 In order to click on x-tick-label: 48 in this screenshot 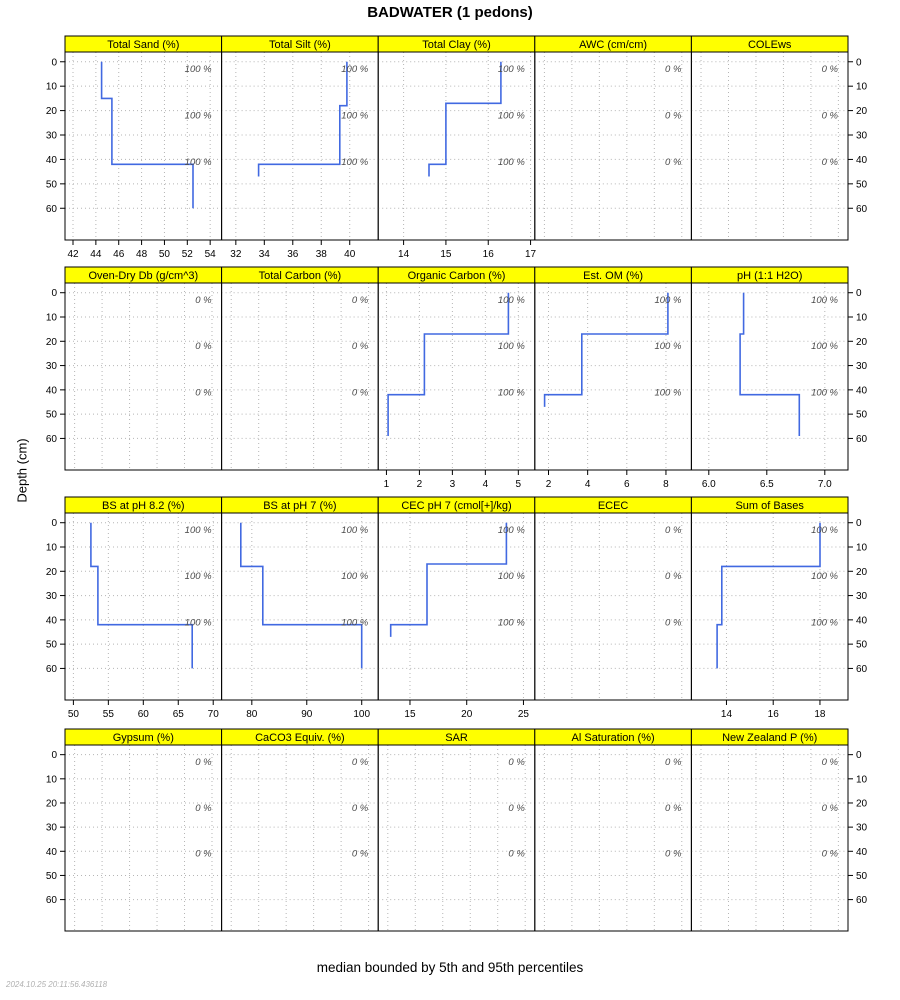, I will do `click(142, 254)`.